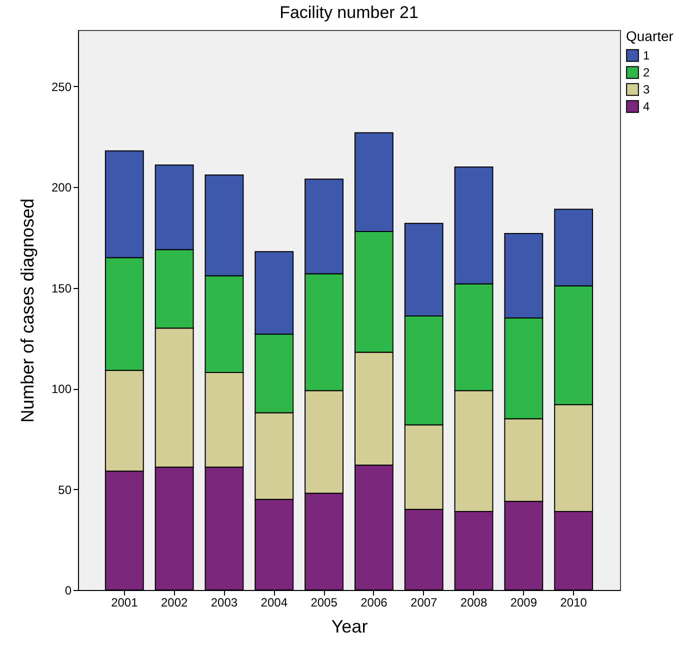  I want to click on x-tick-label: 2002, so click(174, 603).